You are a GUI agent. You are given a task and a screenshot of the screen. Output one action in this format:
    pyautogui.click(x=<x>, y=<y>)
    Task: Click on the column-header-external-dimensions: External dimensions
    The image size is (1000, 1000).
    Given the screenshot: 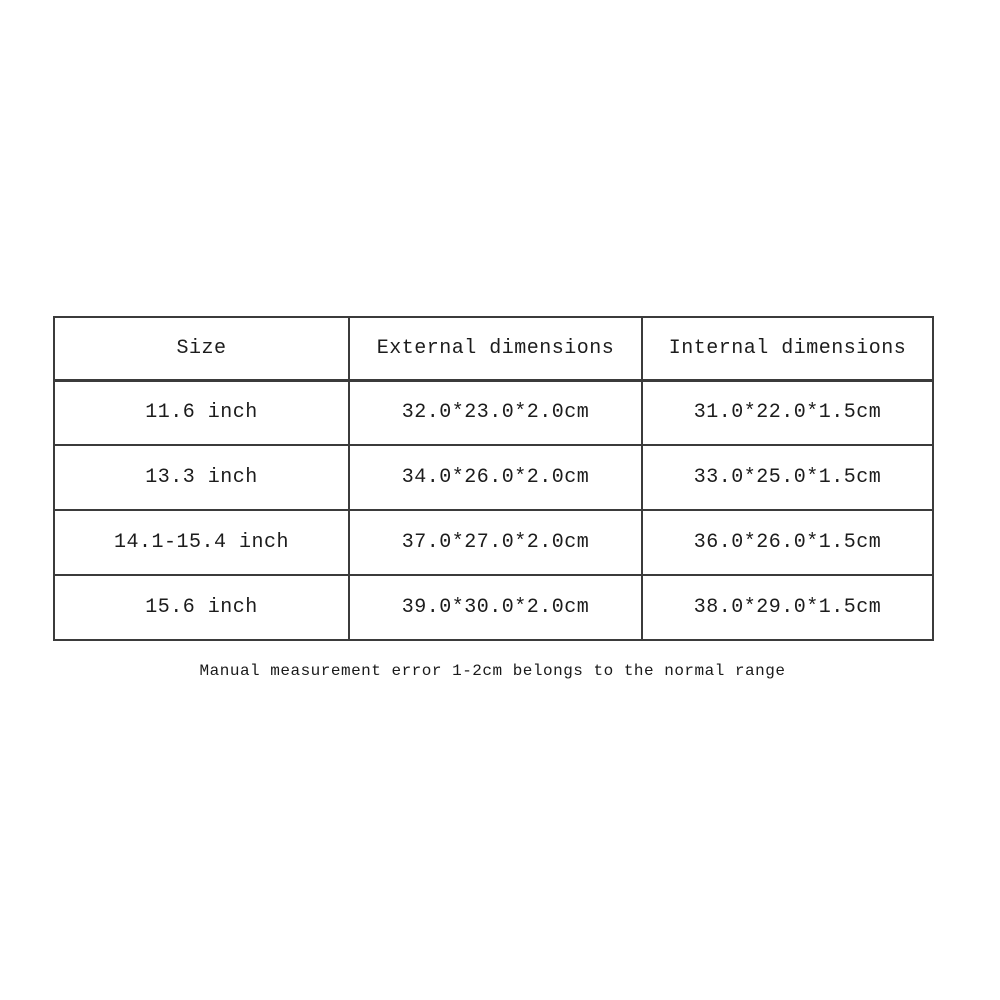 What is the action you would take?
    pyautogui.click(x=495, y=349)
    